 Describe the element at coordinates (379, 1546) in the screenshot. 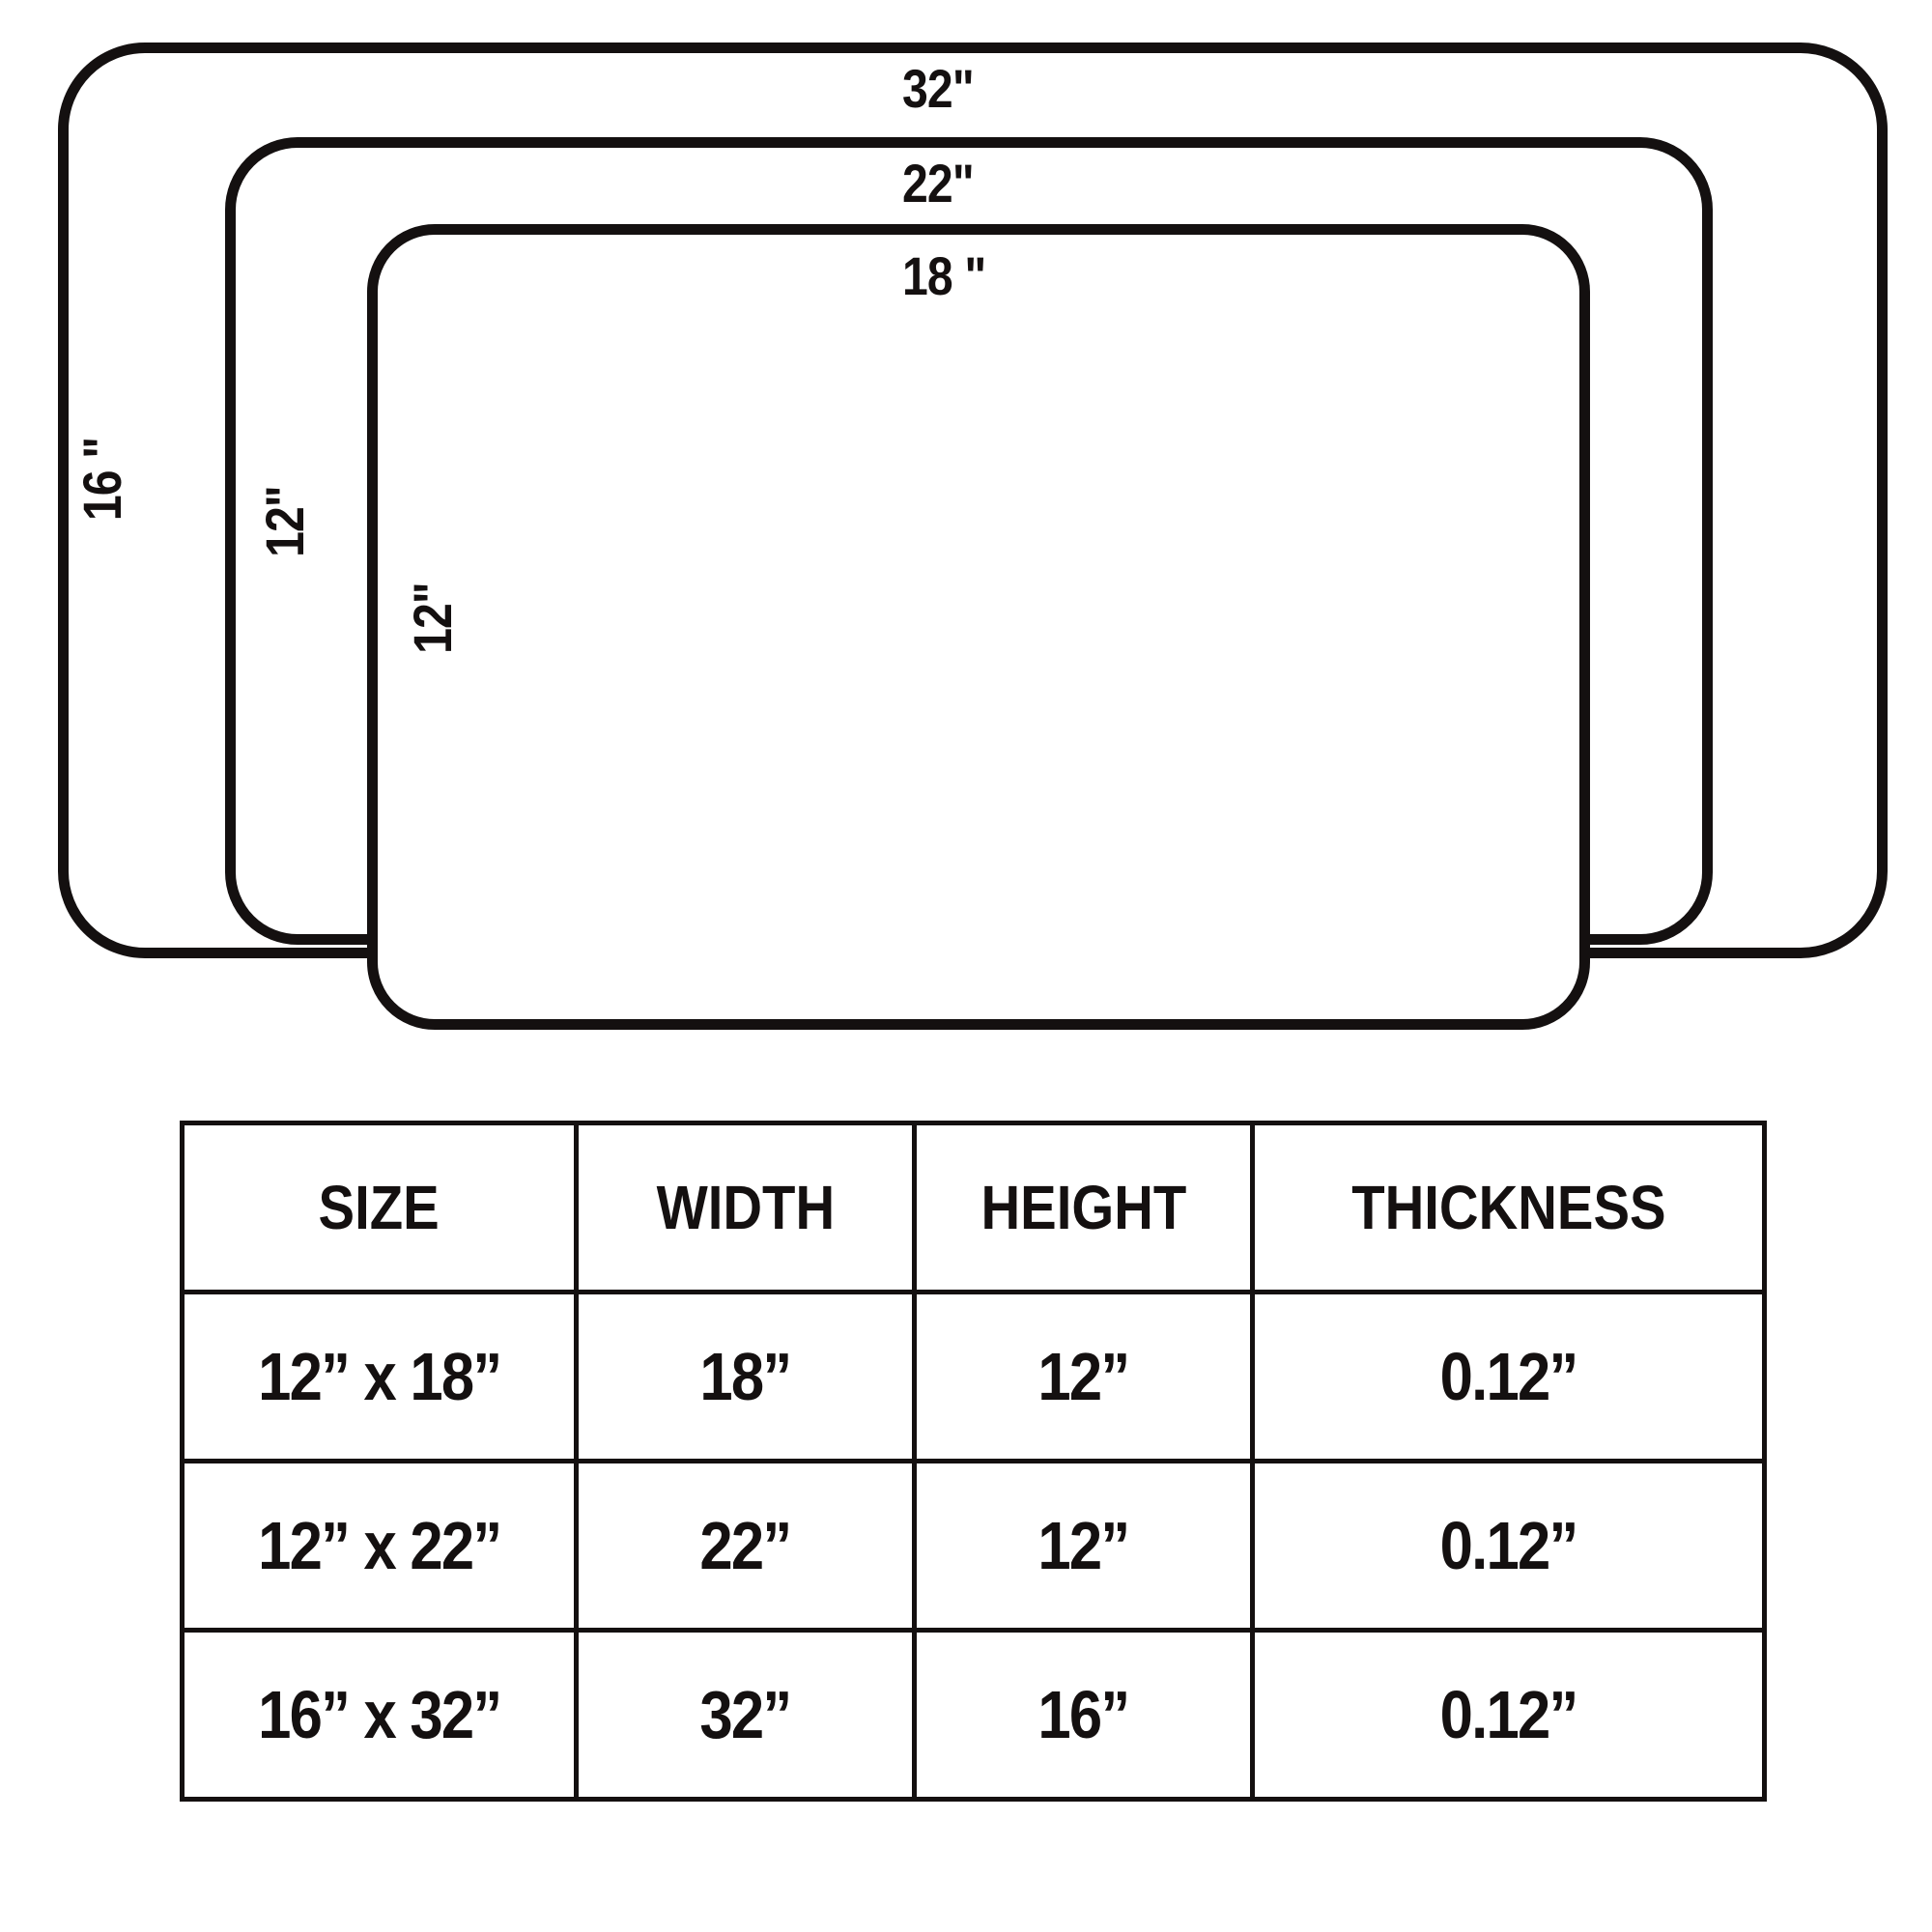

I see `cell-size: 12” x 22”` at that location.